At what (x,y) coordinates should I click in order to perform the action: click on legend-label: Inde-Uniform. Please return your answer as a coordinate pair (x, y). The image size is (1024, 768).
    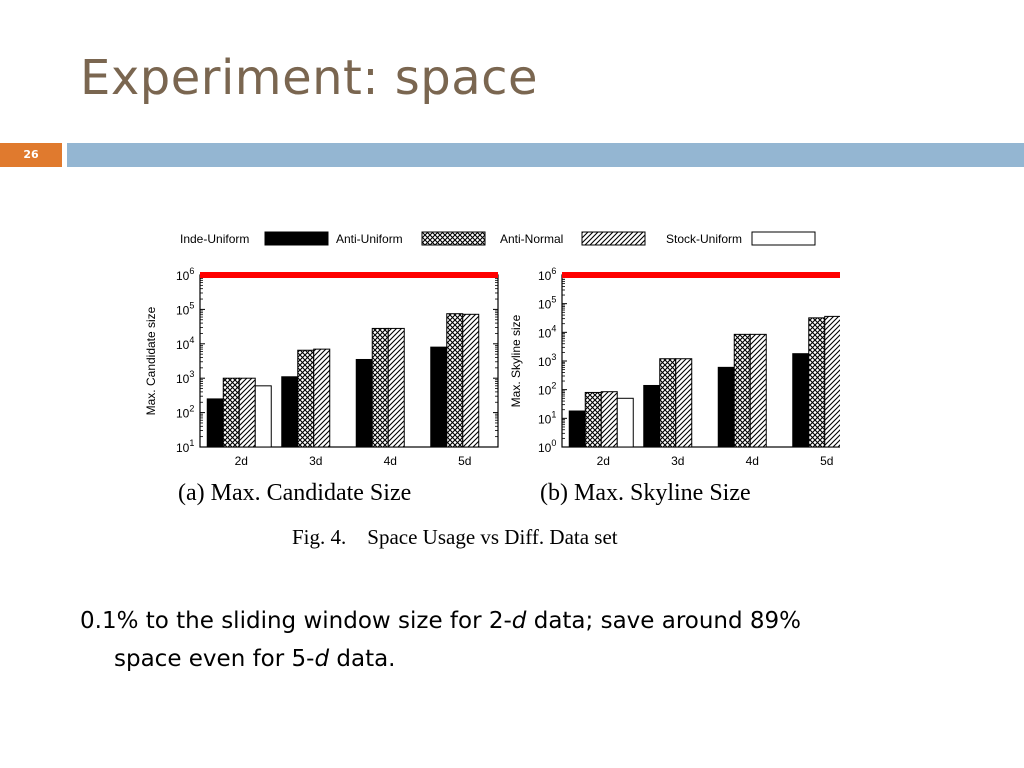
    Looking at the image, I should click on (214, 239).